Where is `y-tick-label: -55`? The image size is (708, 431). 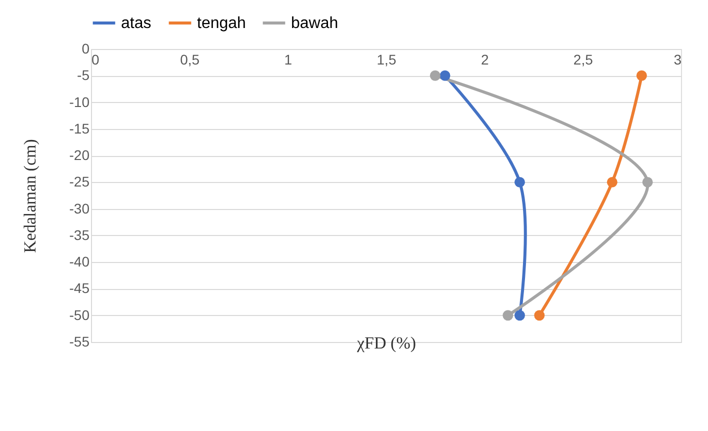
y-tick-label: -55 is located at coordinates (79, 342).